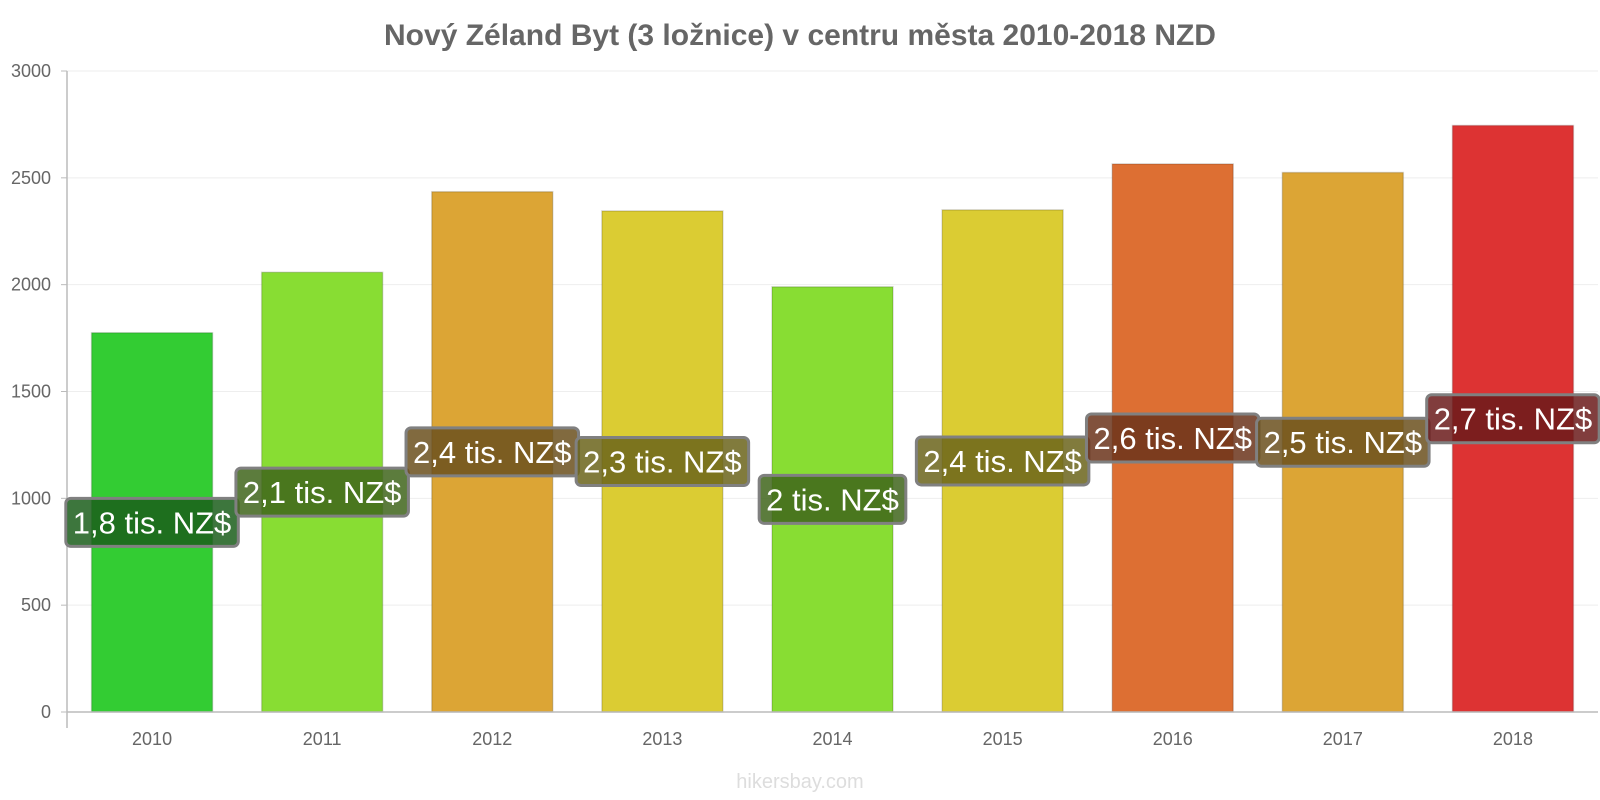 This screenshot has height=800, width=1600. I want to click on data-label-2010: 1,8 tis. NZ$, so click(152, 522).